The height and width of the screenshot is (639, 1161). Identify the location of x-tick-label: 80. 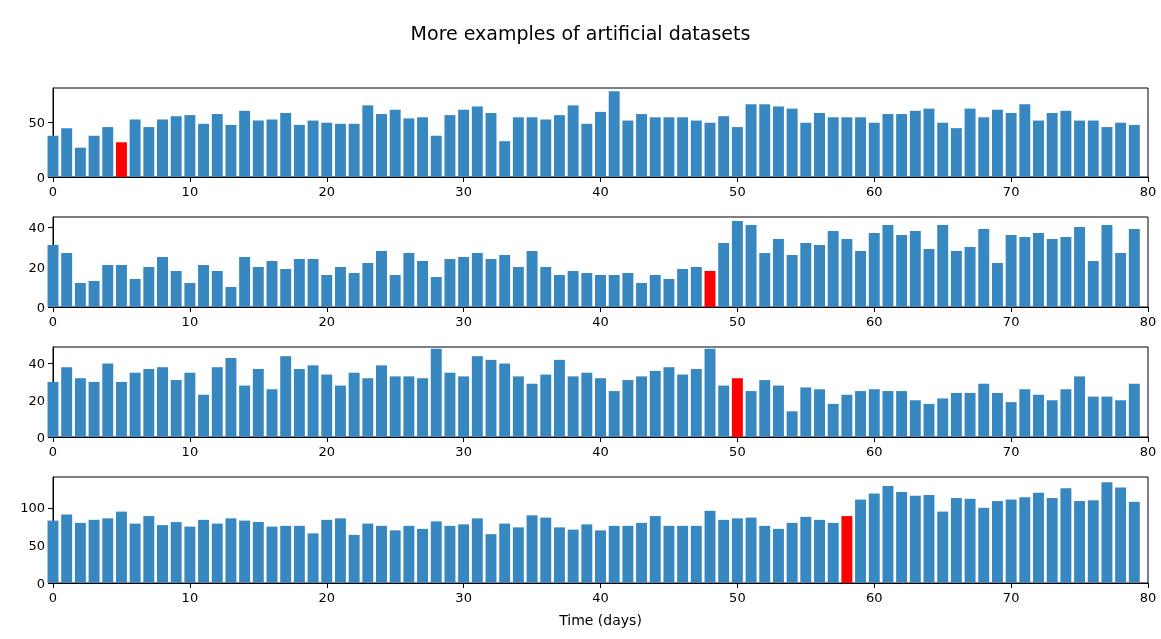
(1148, 191).